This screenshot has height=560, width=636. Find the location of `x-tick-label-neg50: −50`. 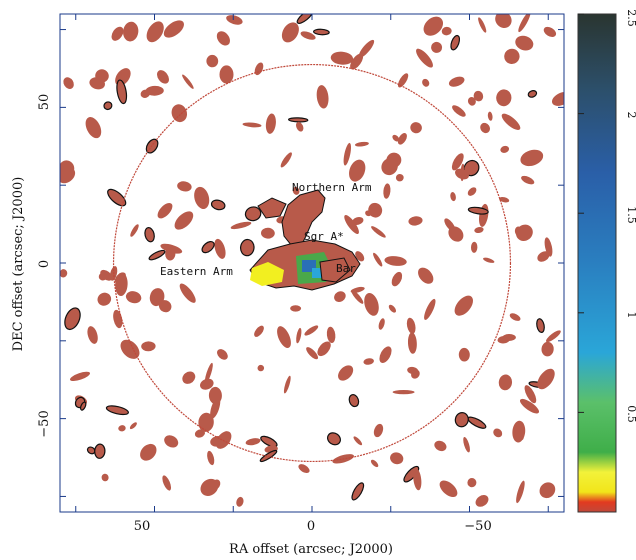

x-tick-label-neg50: −50 is located at coordinates (477, 526).